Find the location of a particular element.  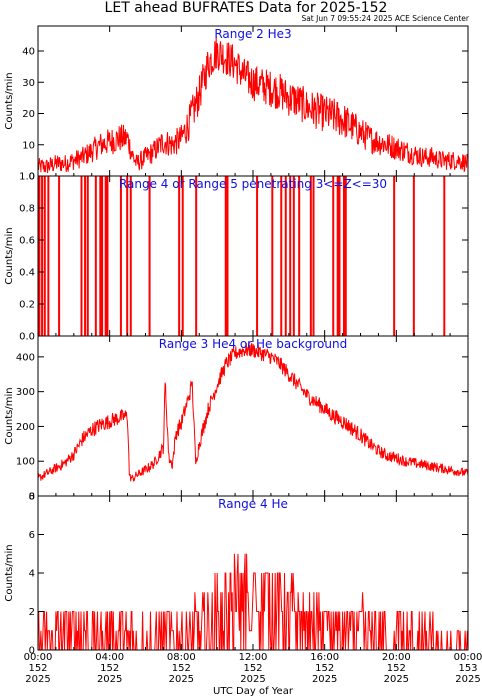

y-tick-label-1: 20 is located at coordinates (28, 114).